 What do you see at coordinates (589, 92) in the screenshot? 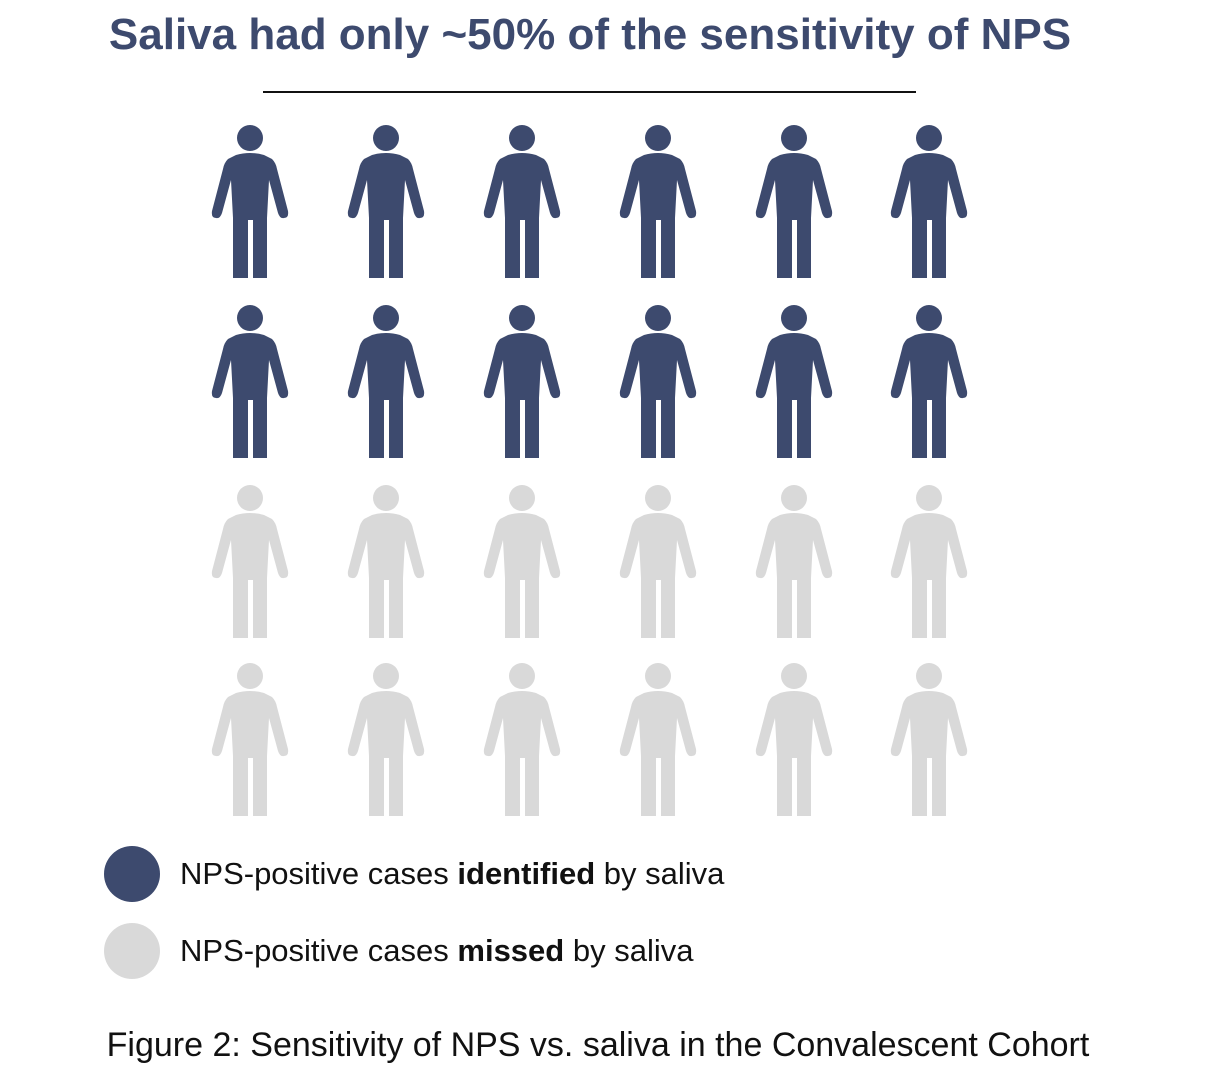
I see `title-divider` at bounding box center [589, 92].